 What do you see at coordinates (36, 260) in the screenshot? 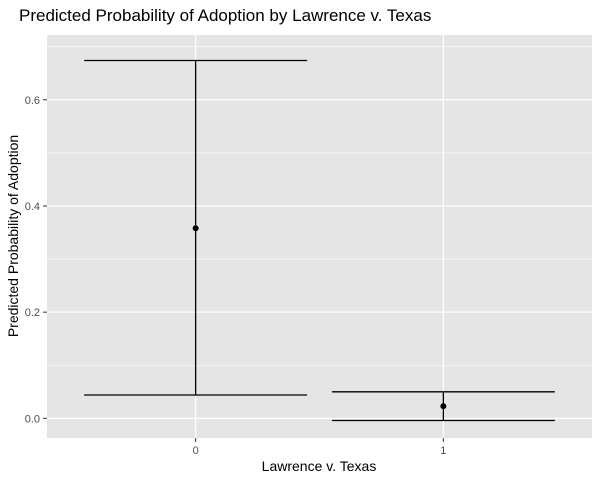
I see `y-axis: 0.0 0.2 0.4 0.6` at bounding box center [36, 260].